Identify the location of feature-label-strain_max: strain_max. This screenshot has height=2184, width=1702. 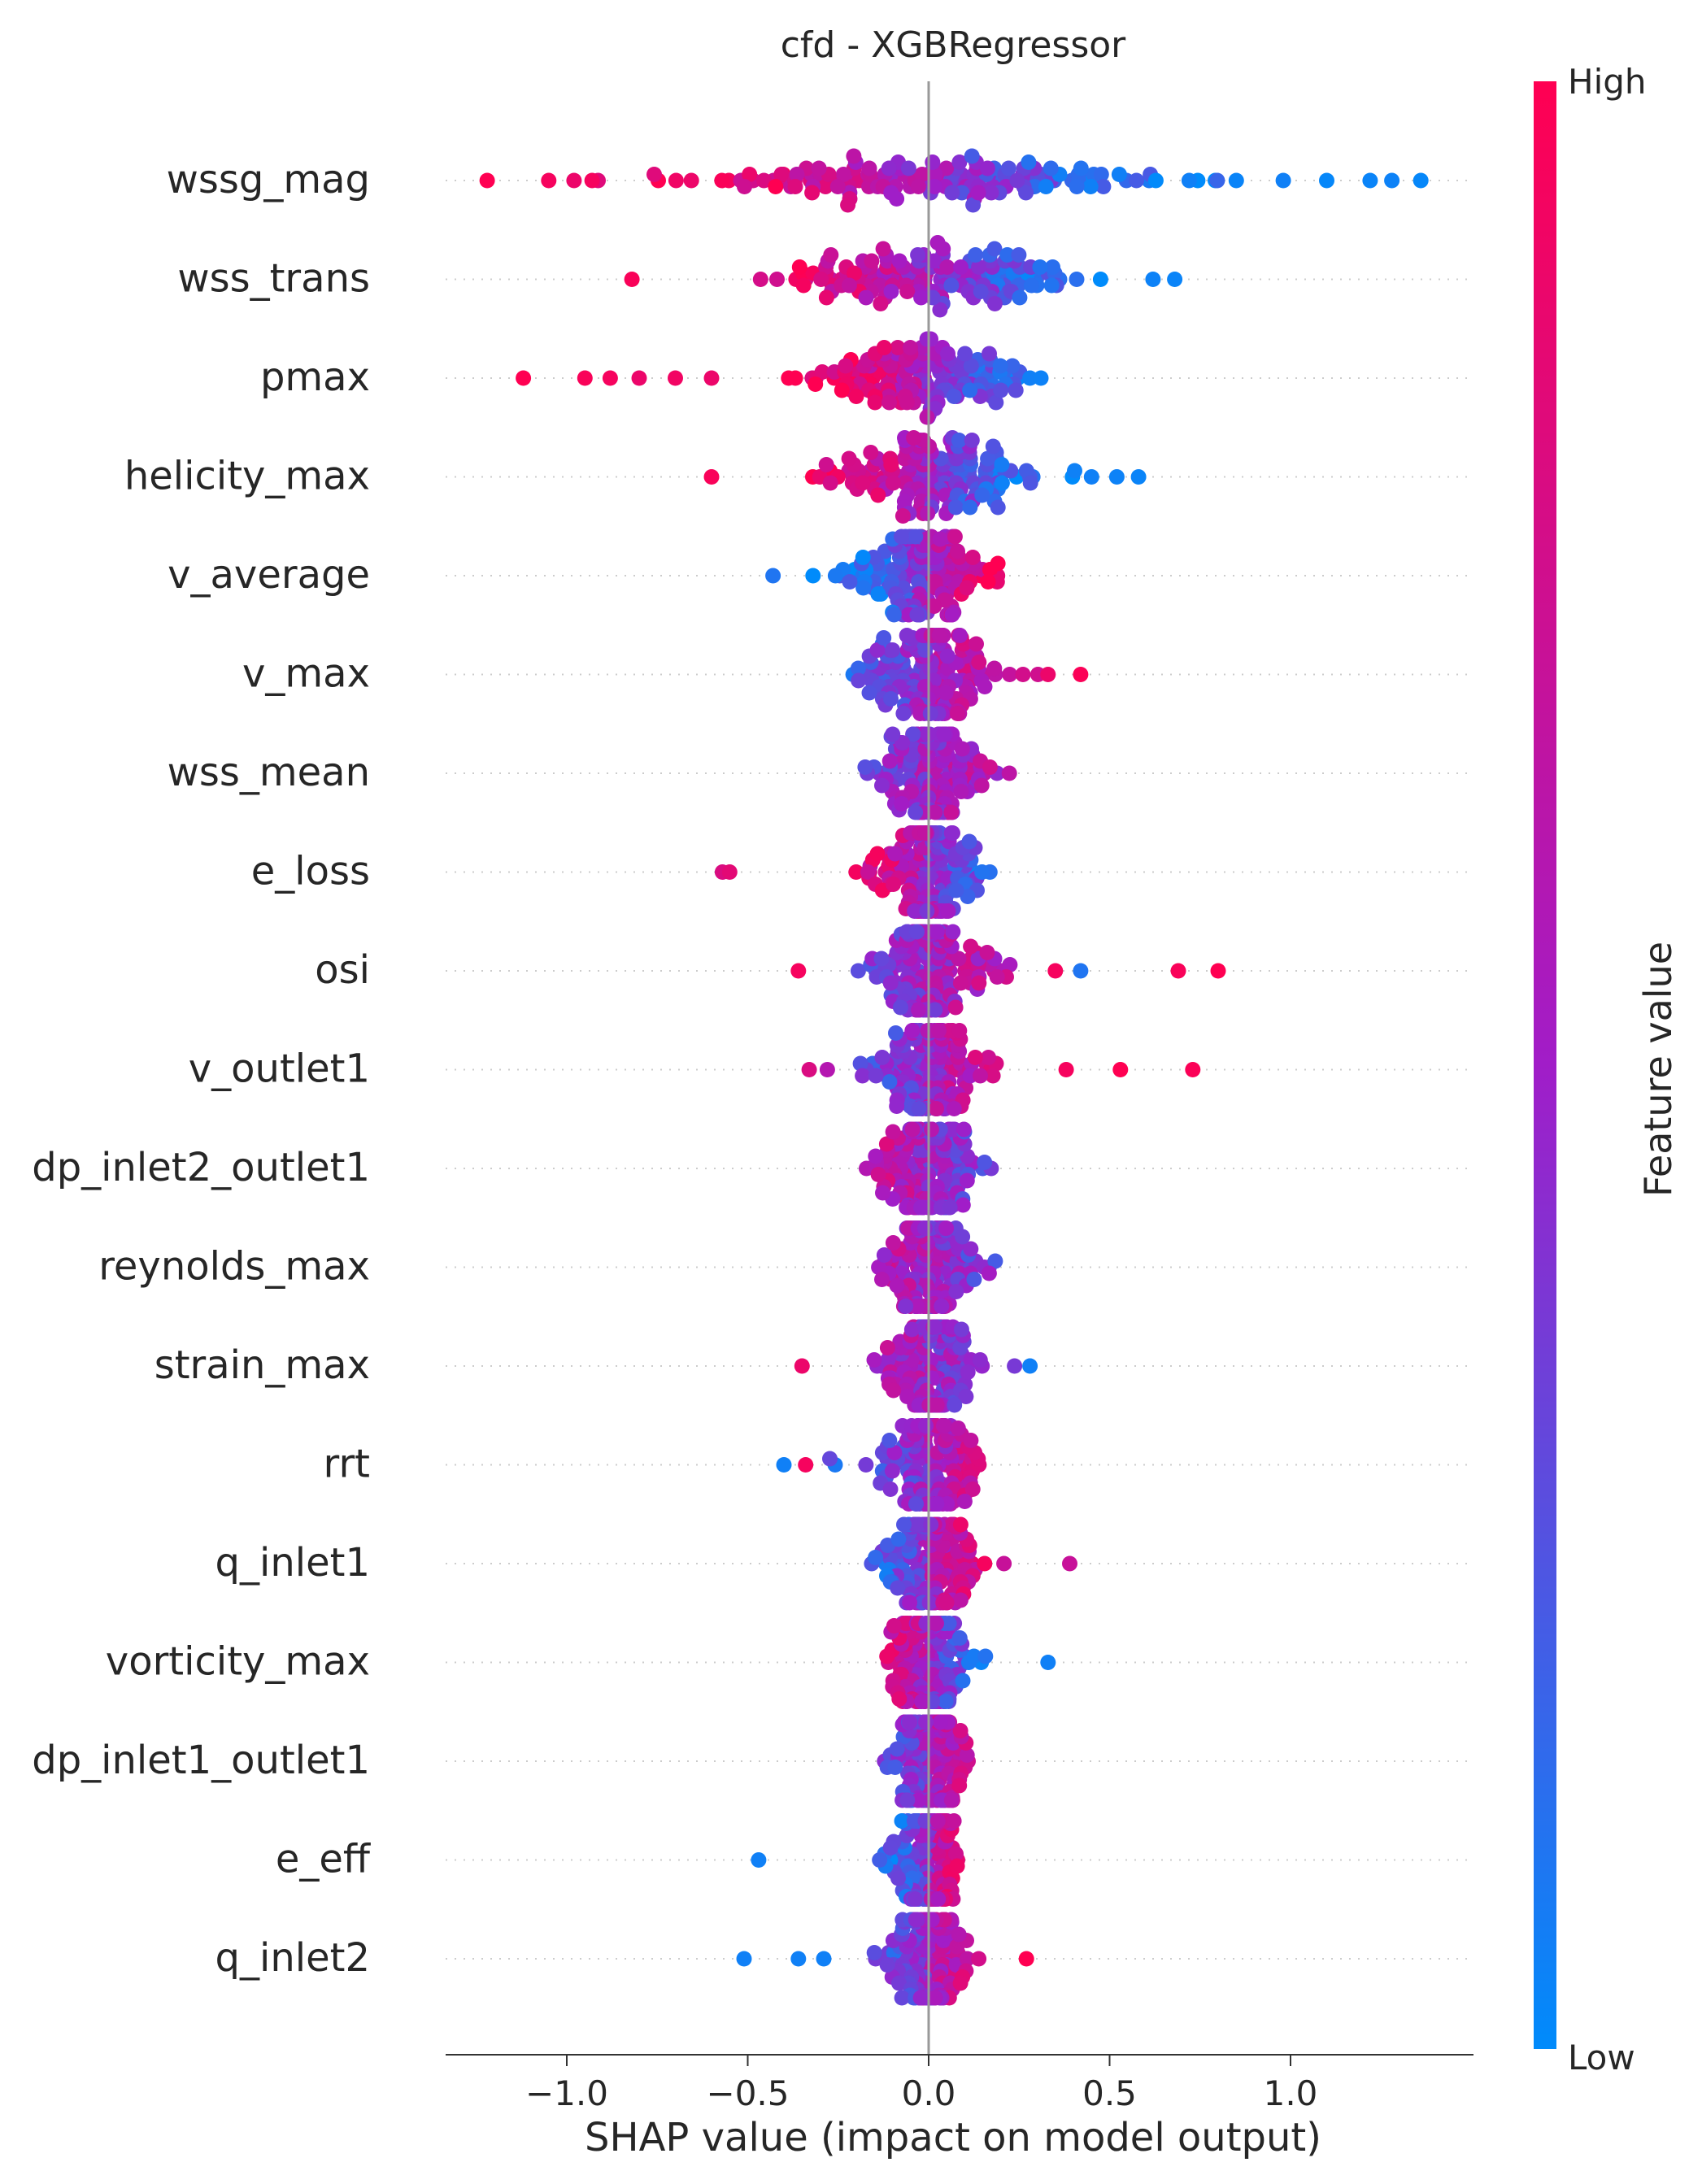
(262, 1365).